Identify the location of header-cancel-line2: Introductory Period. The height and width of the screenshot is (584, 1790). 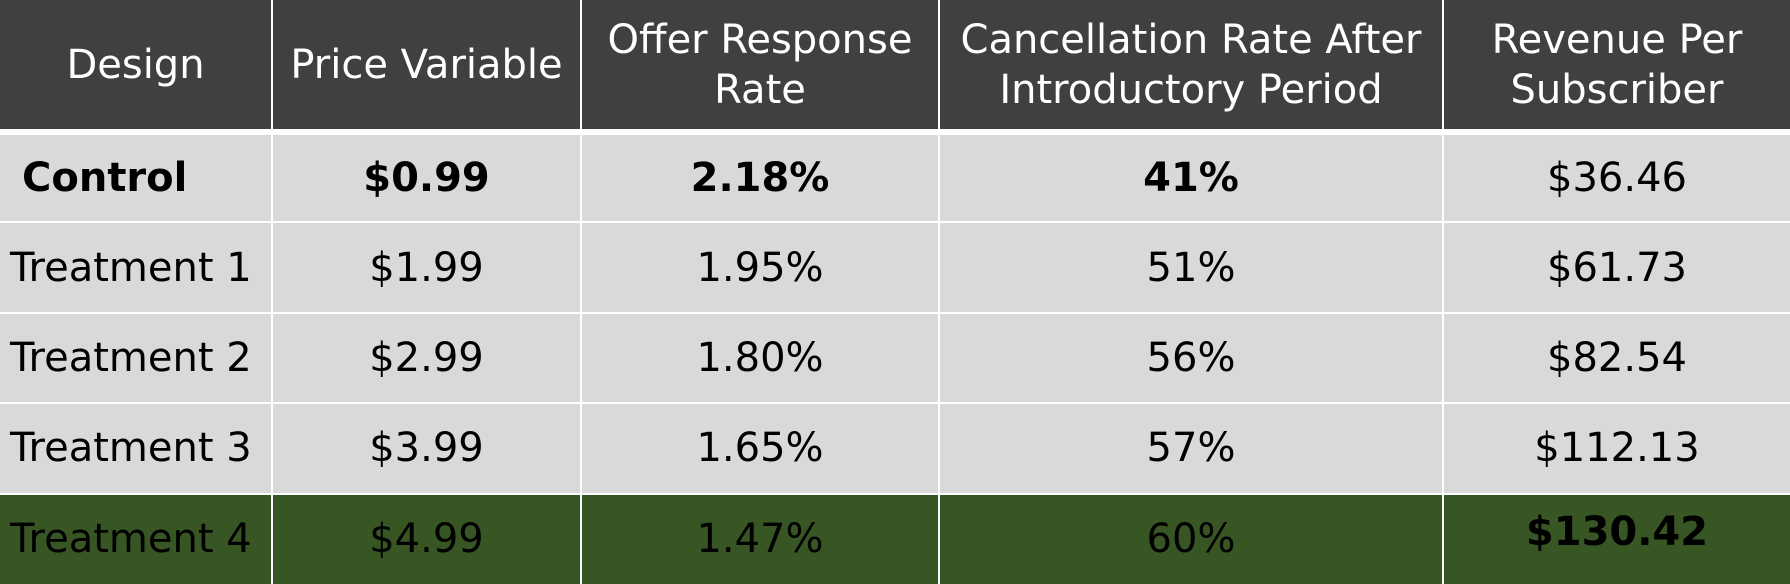
(1191, 89).